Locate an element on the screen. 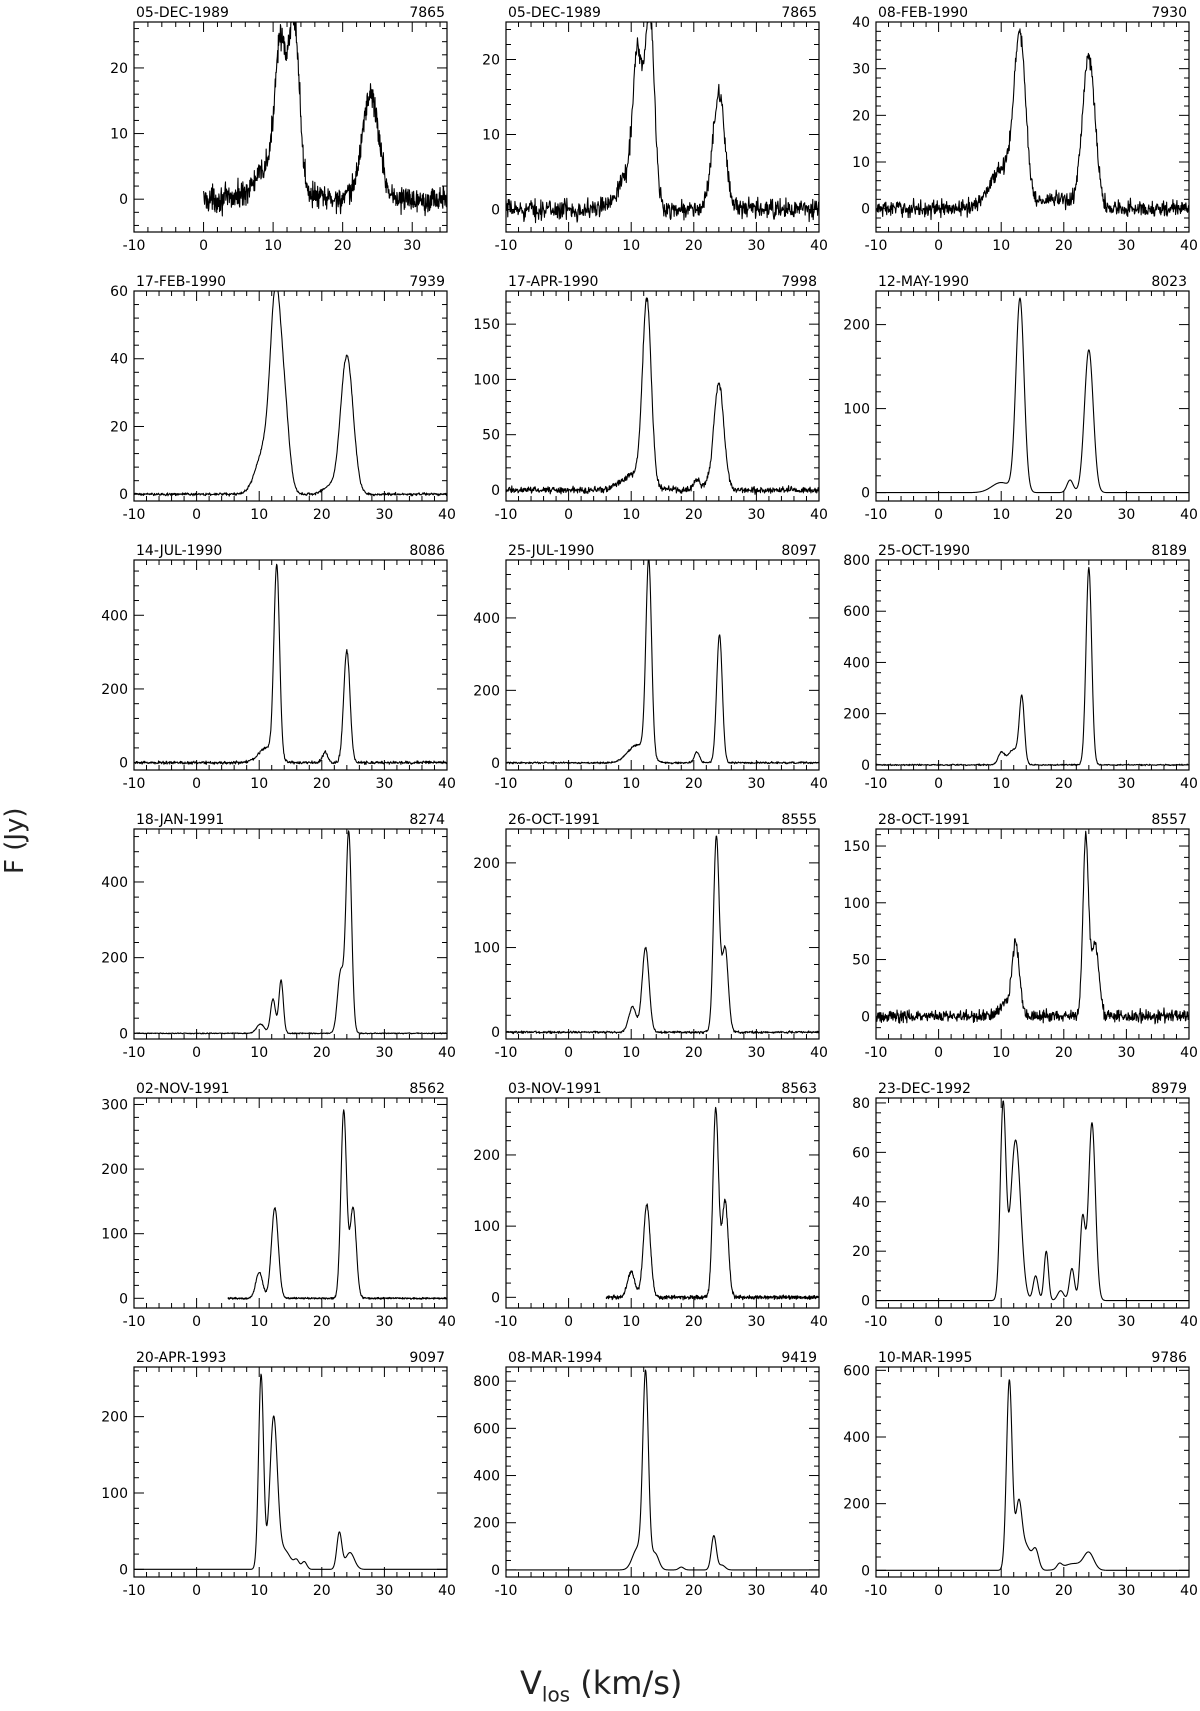 This screenshot has height=1711, width=1200. panel-date: 05-DEC-1989 is located at coordinates (182, 13).